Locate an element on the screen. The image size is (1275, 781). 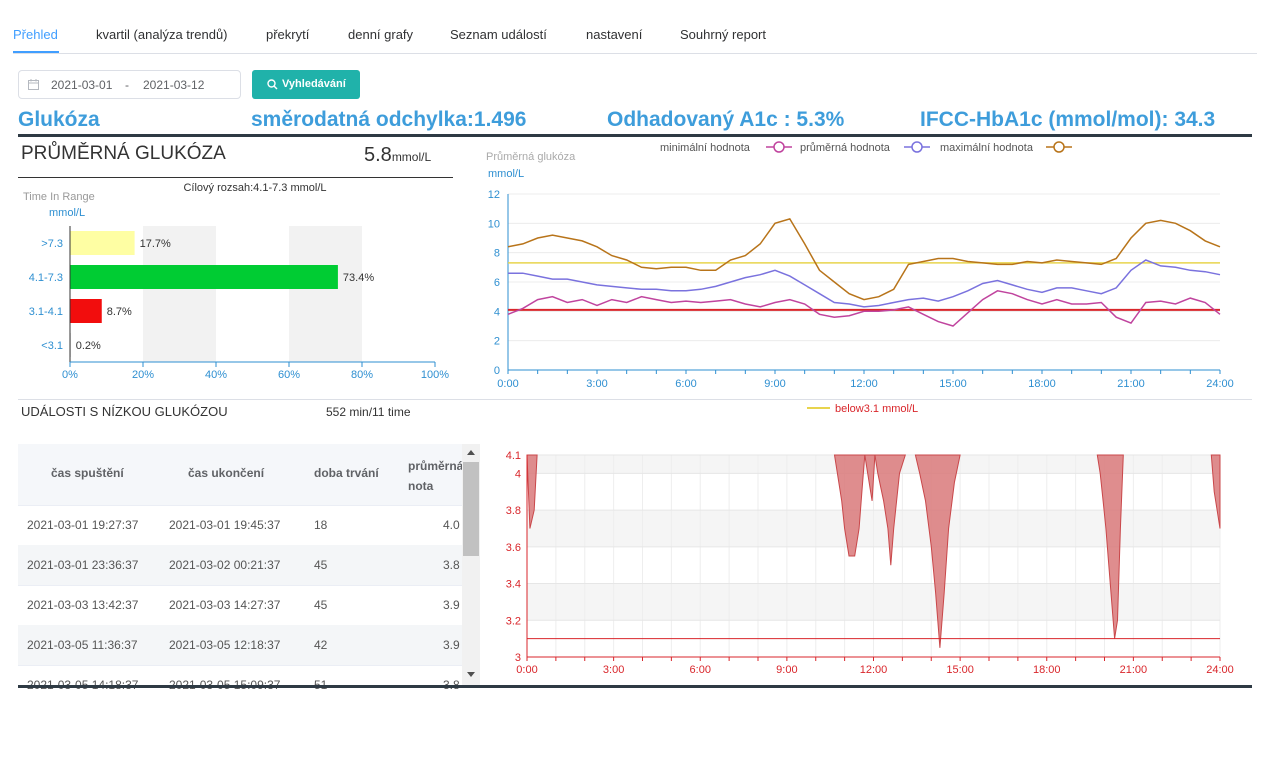
table-scrollbar is located at coordinates (471, 565).